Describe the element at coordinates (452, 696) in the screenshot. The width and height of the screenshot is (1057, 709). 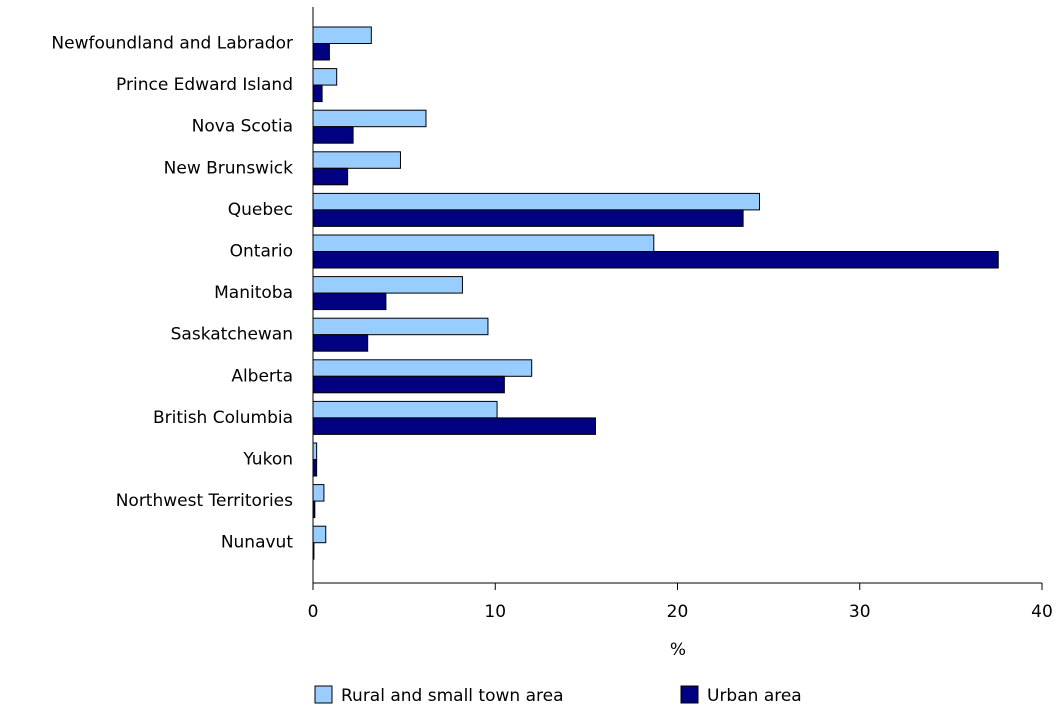
I see `legend-label-rural: Rural and small town area` at that location.